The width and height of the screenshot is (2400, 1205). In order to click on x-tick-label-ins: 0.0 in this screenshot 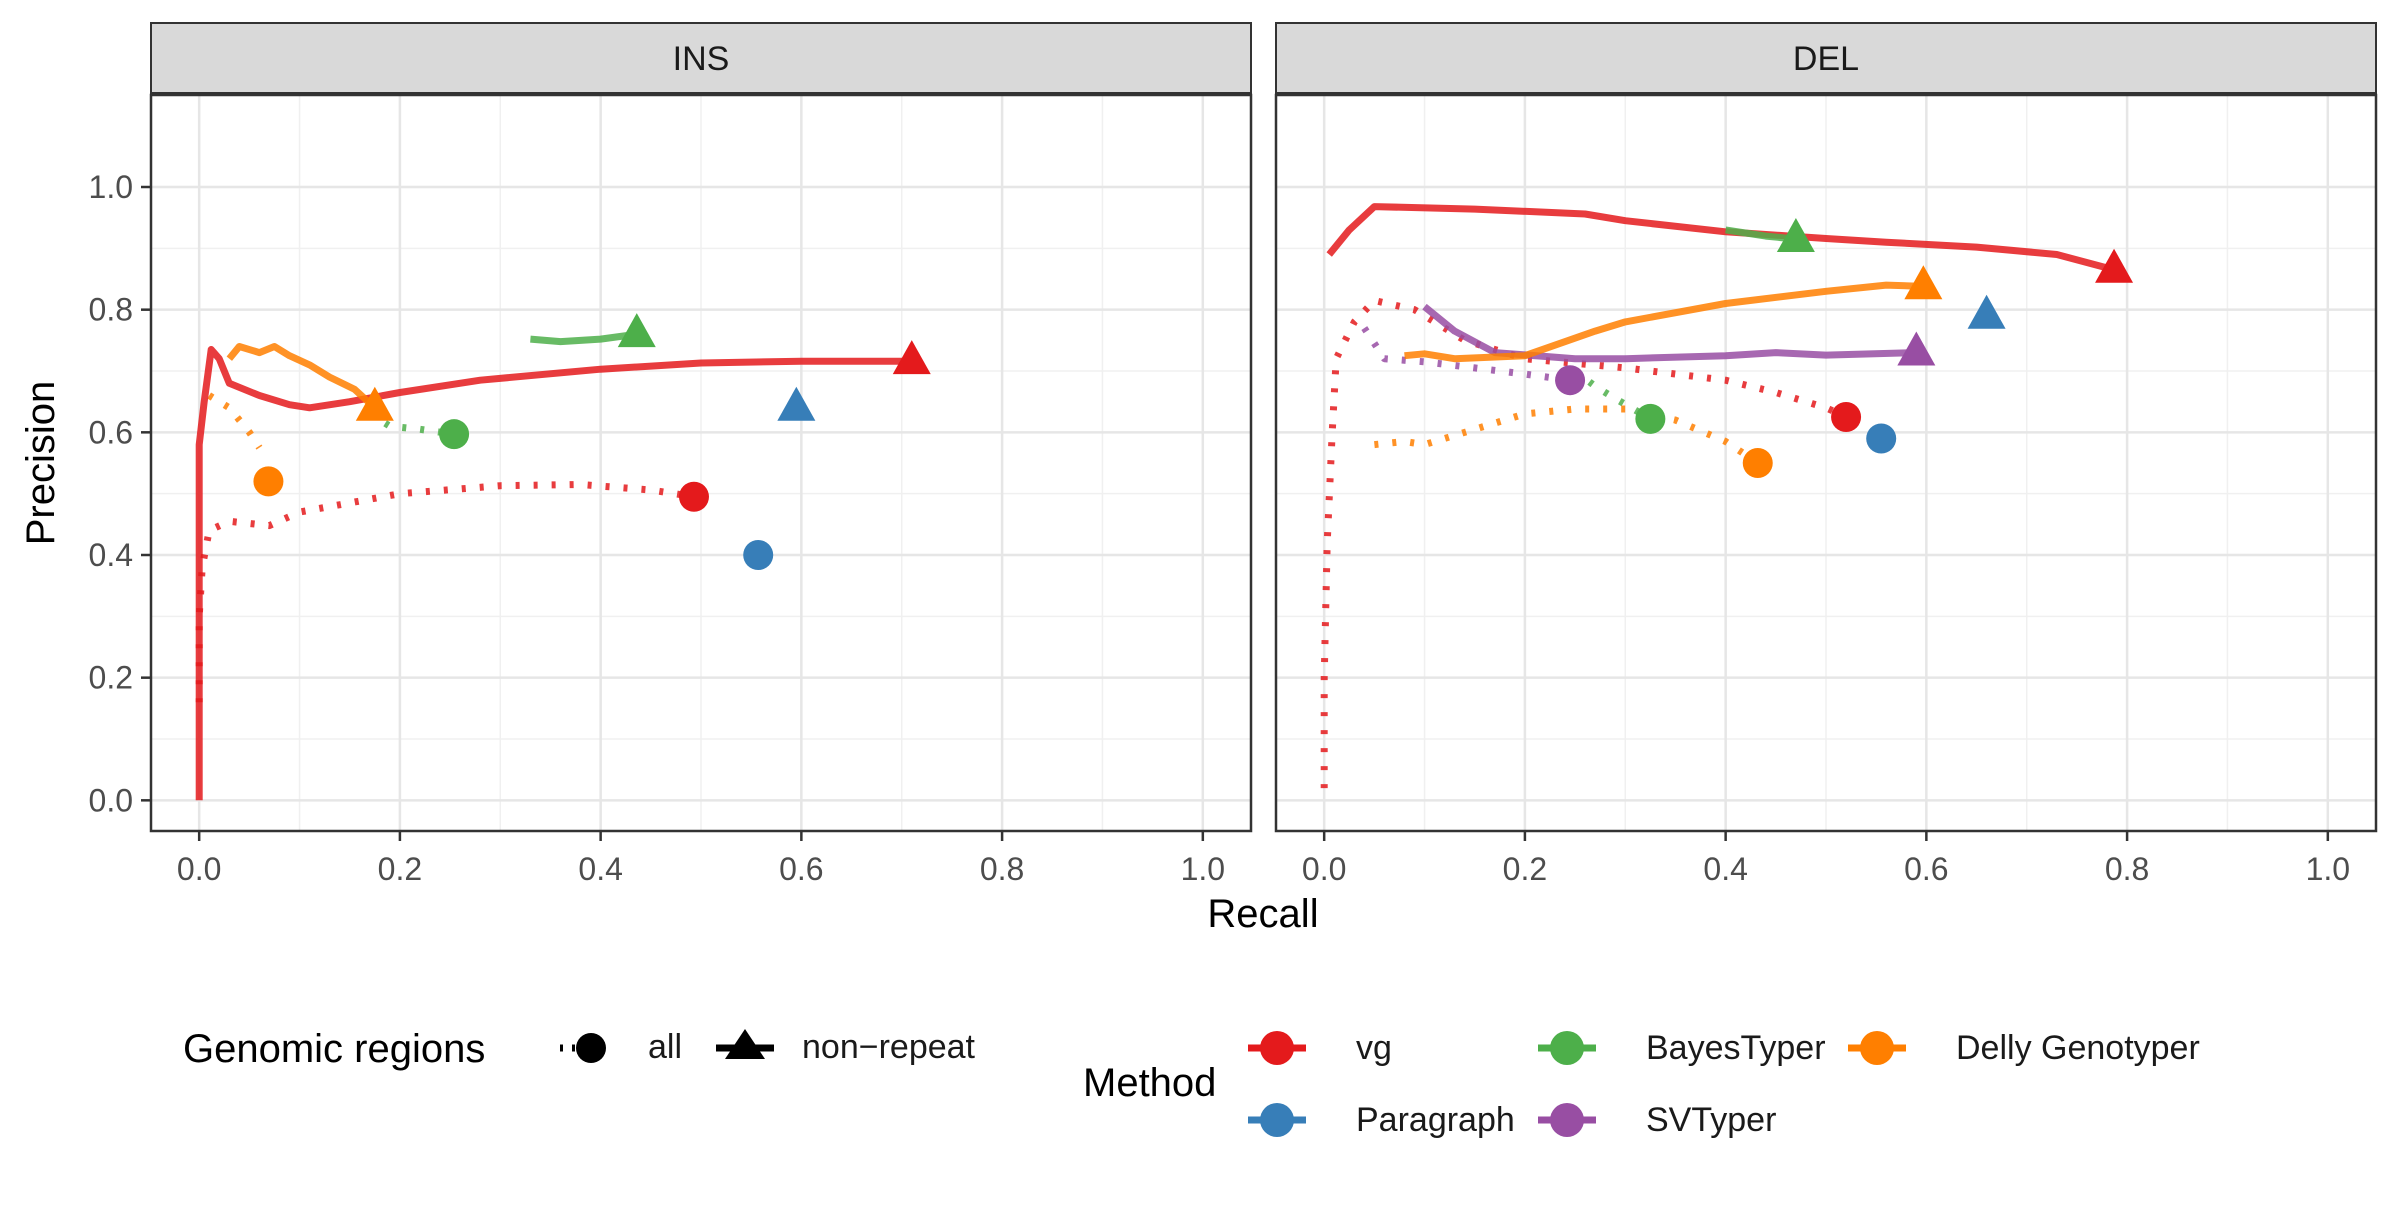, I will do `click(199, 869)`.